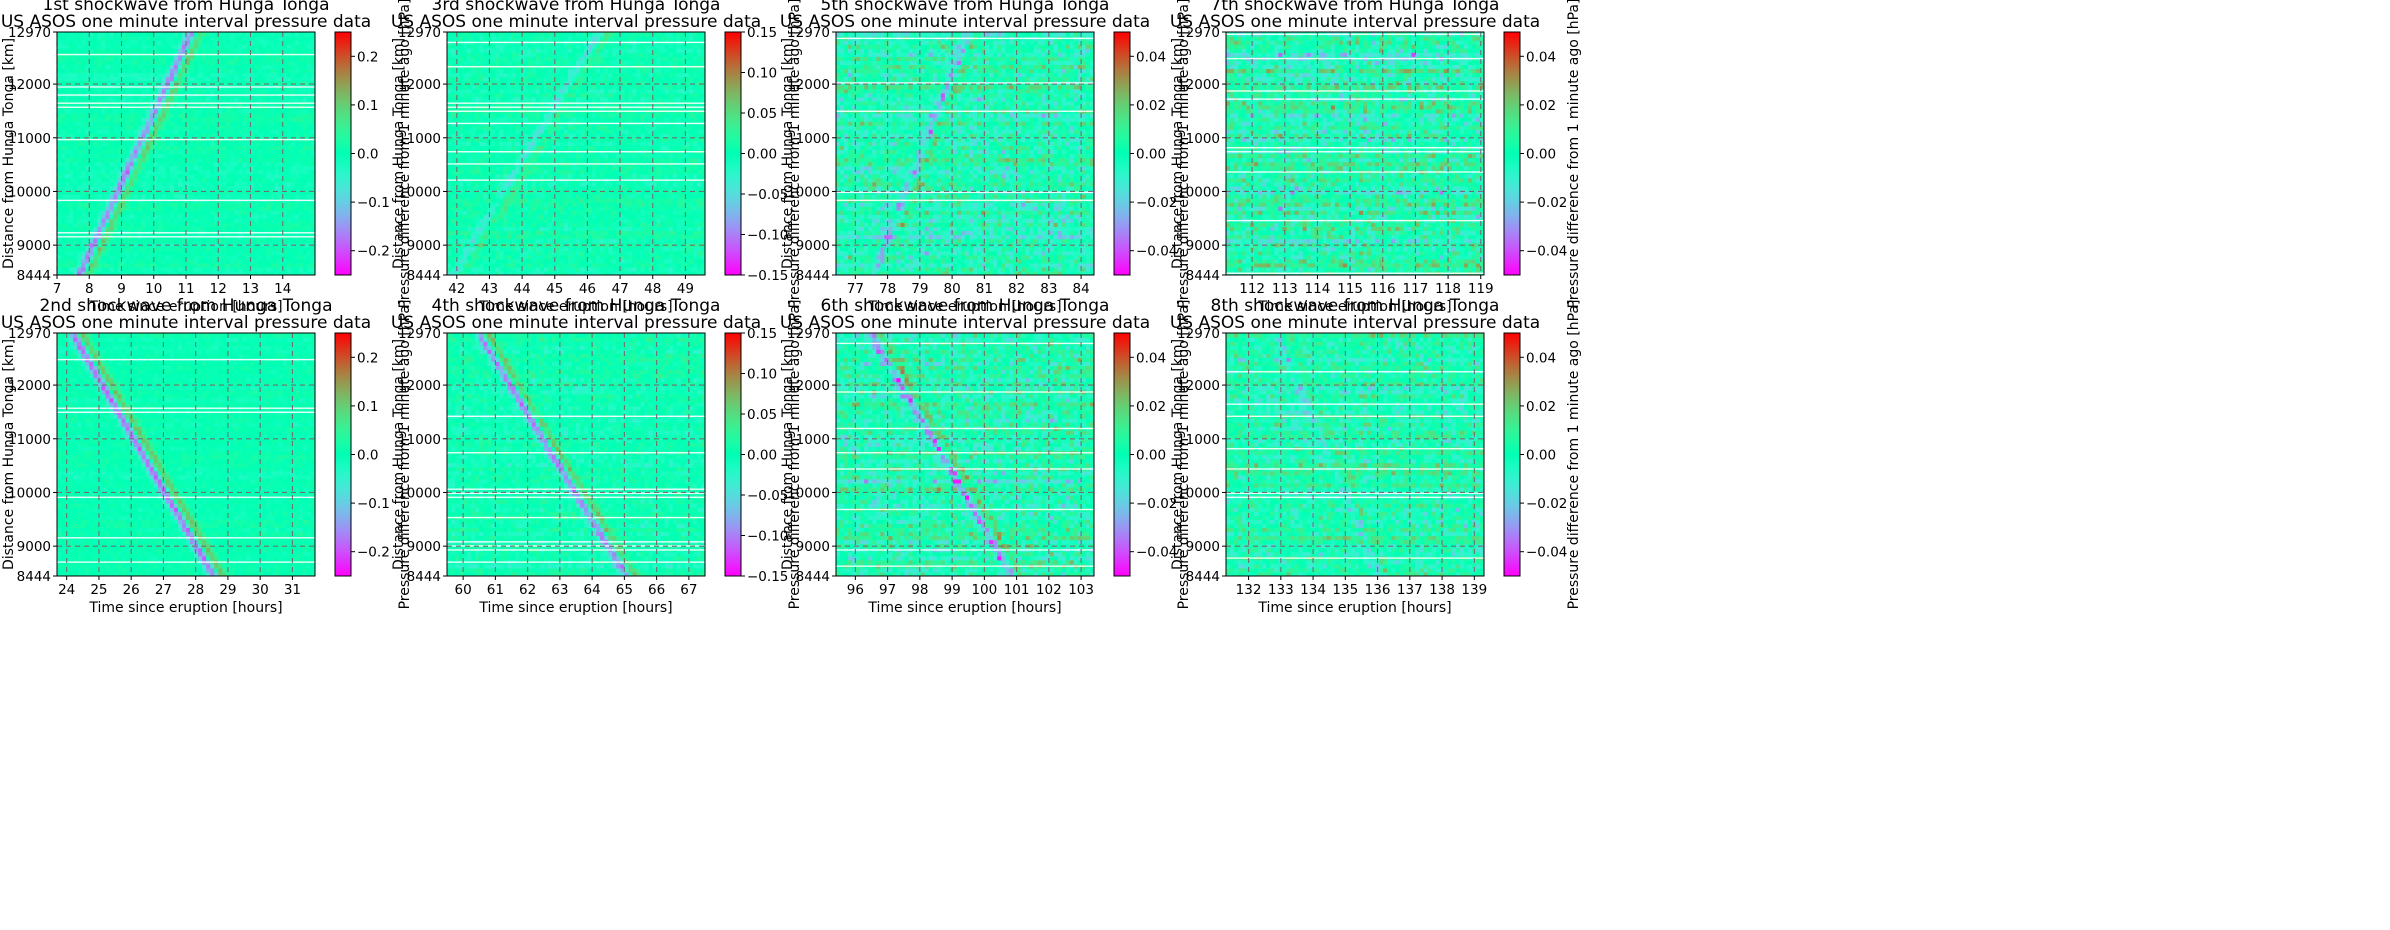 The width and height of the screenshot is (2390, 930). Describe the element at coordinates (373, 553) in the screenshot. I see `colorbar-tick-label: −0.2` at that location.